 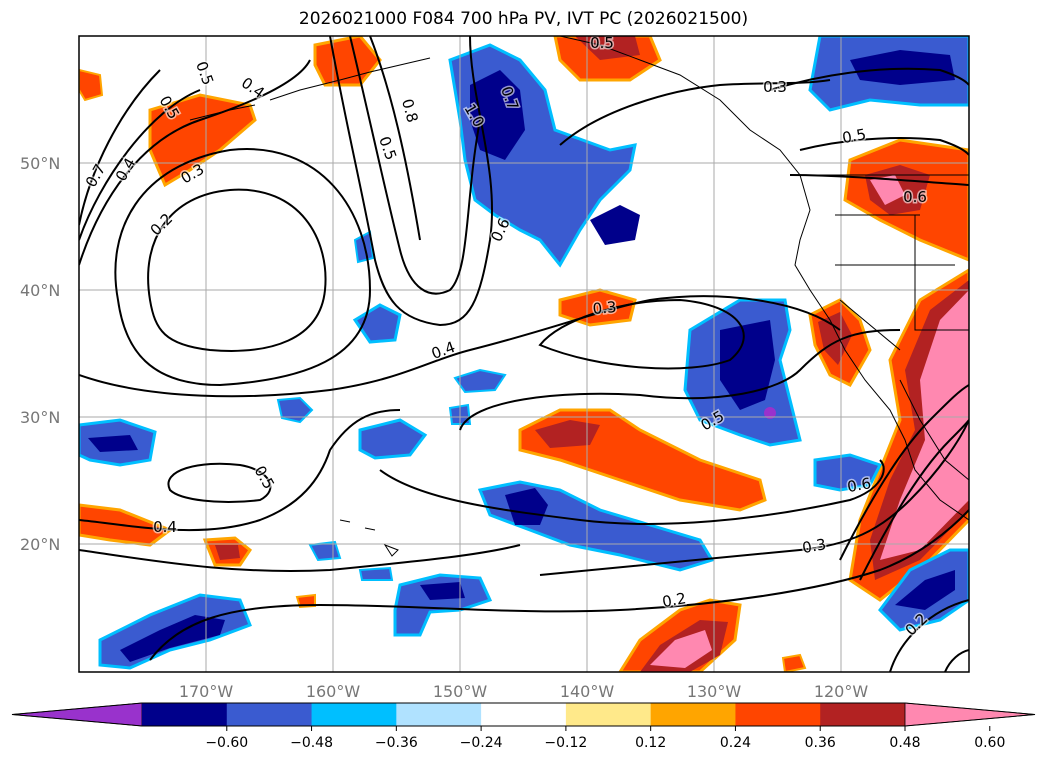 I want to click on colorbar-outline, so click(x=523, y=714).